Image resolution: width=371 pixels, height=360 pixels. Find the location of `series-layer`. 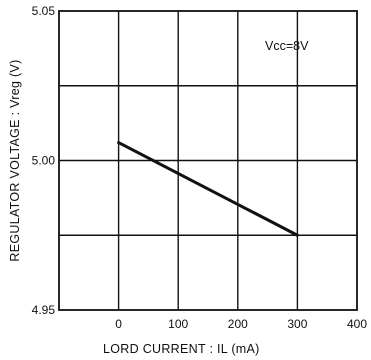

series-layer is located at coordinates (208, 189).